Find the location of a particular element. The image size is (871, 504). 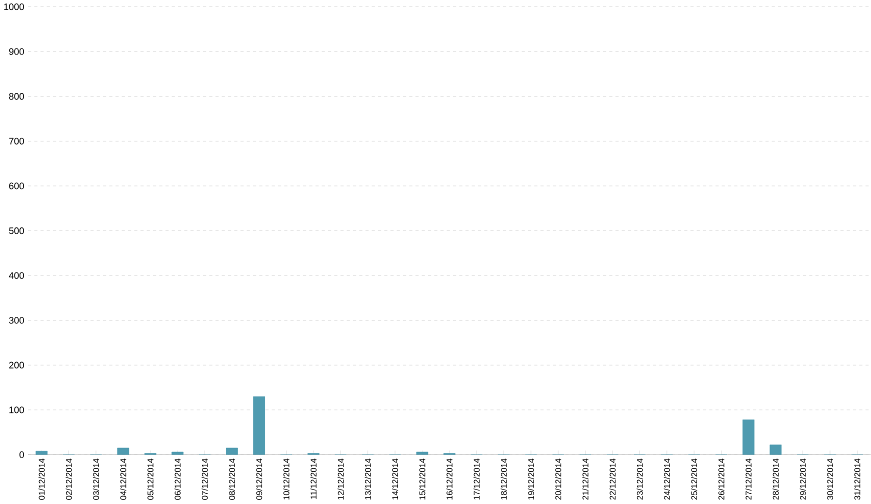

y-tick-label: 100 is located at coordinates (16, 410).